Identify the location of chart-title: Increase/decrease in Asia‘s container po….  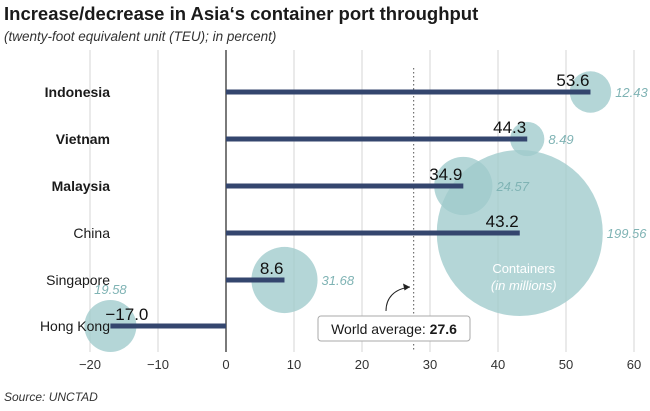
(241, 13).